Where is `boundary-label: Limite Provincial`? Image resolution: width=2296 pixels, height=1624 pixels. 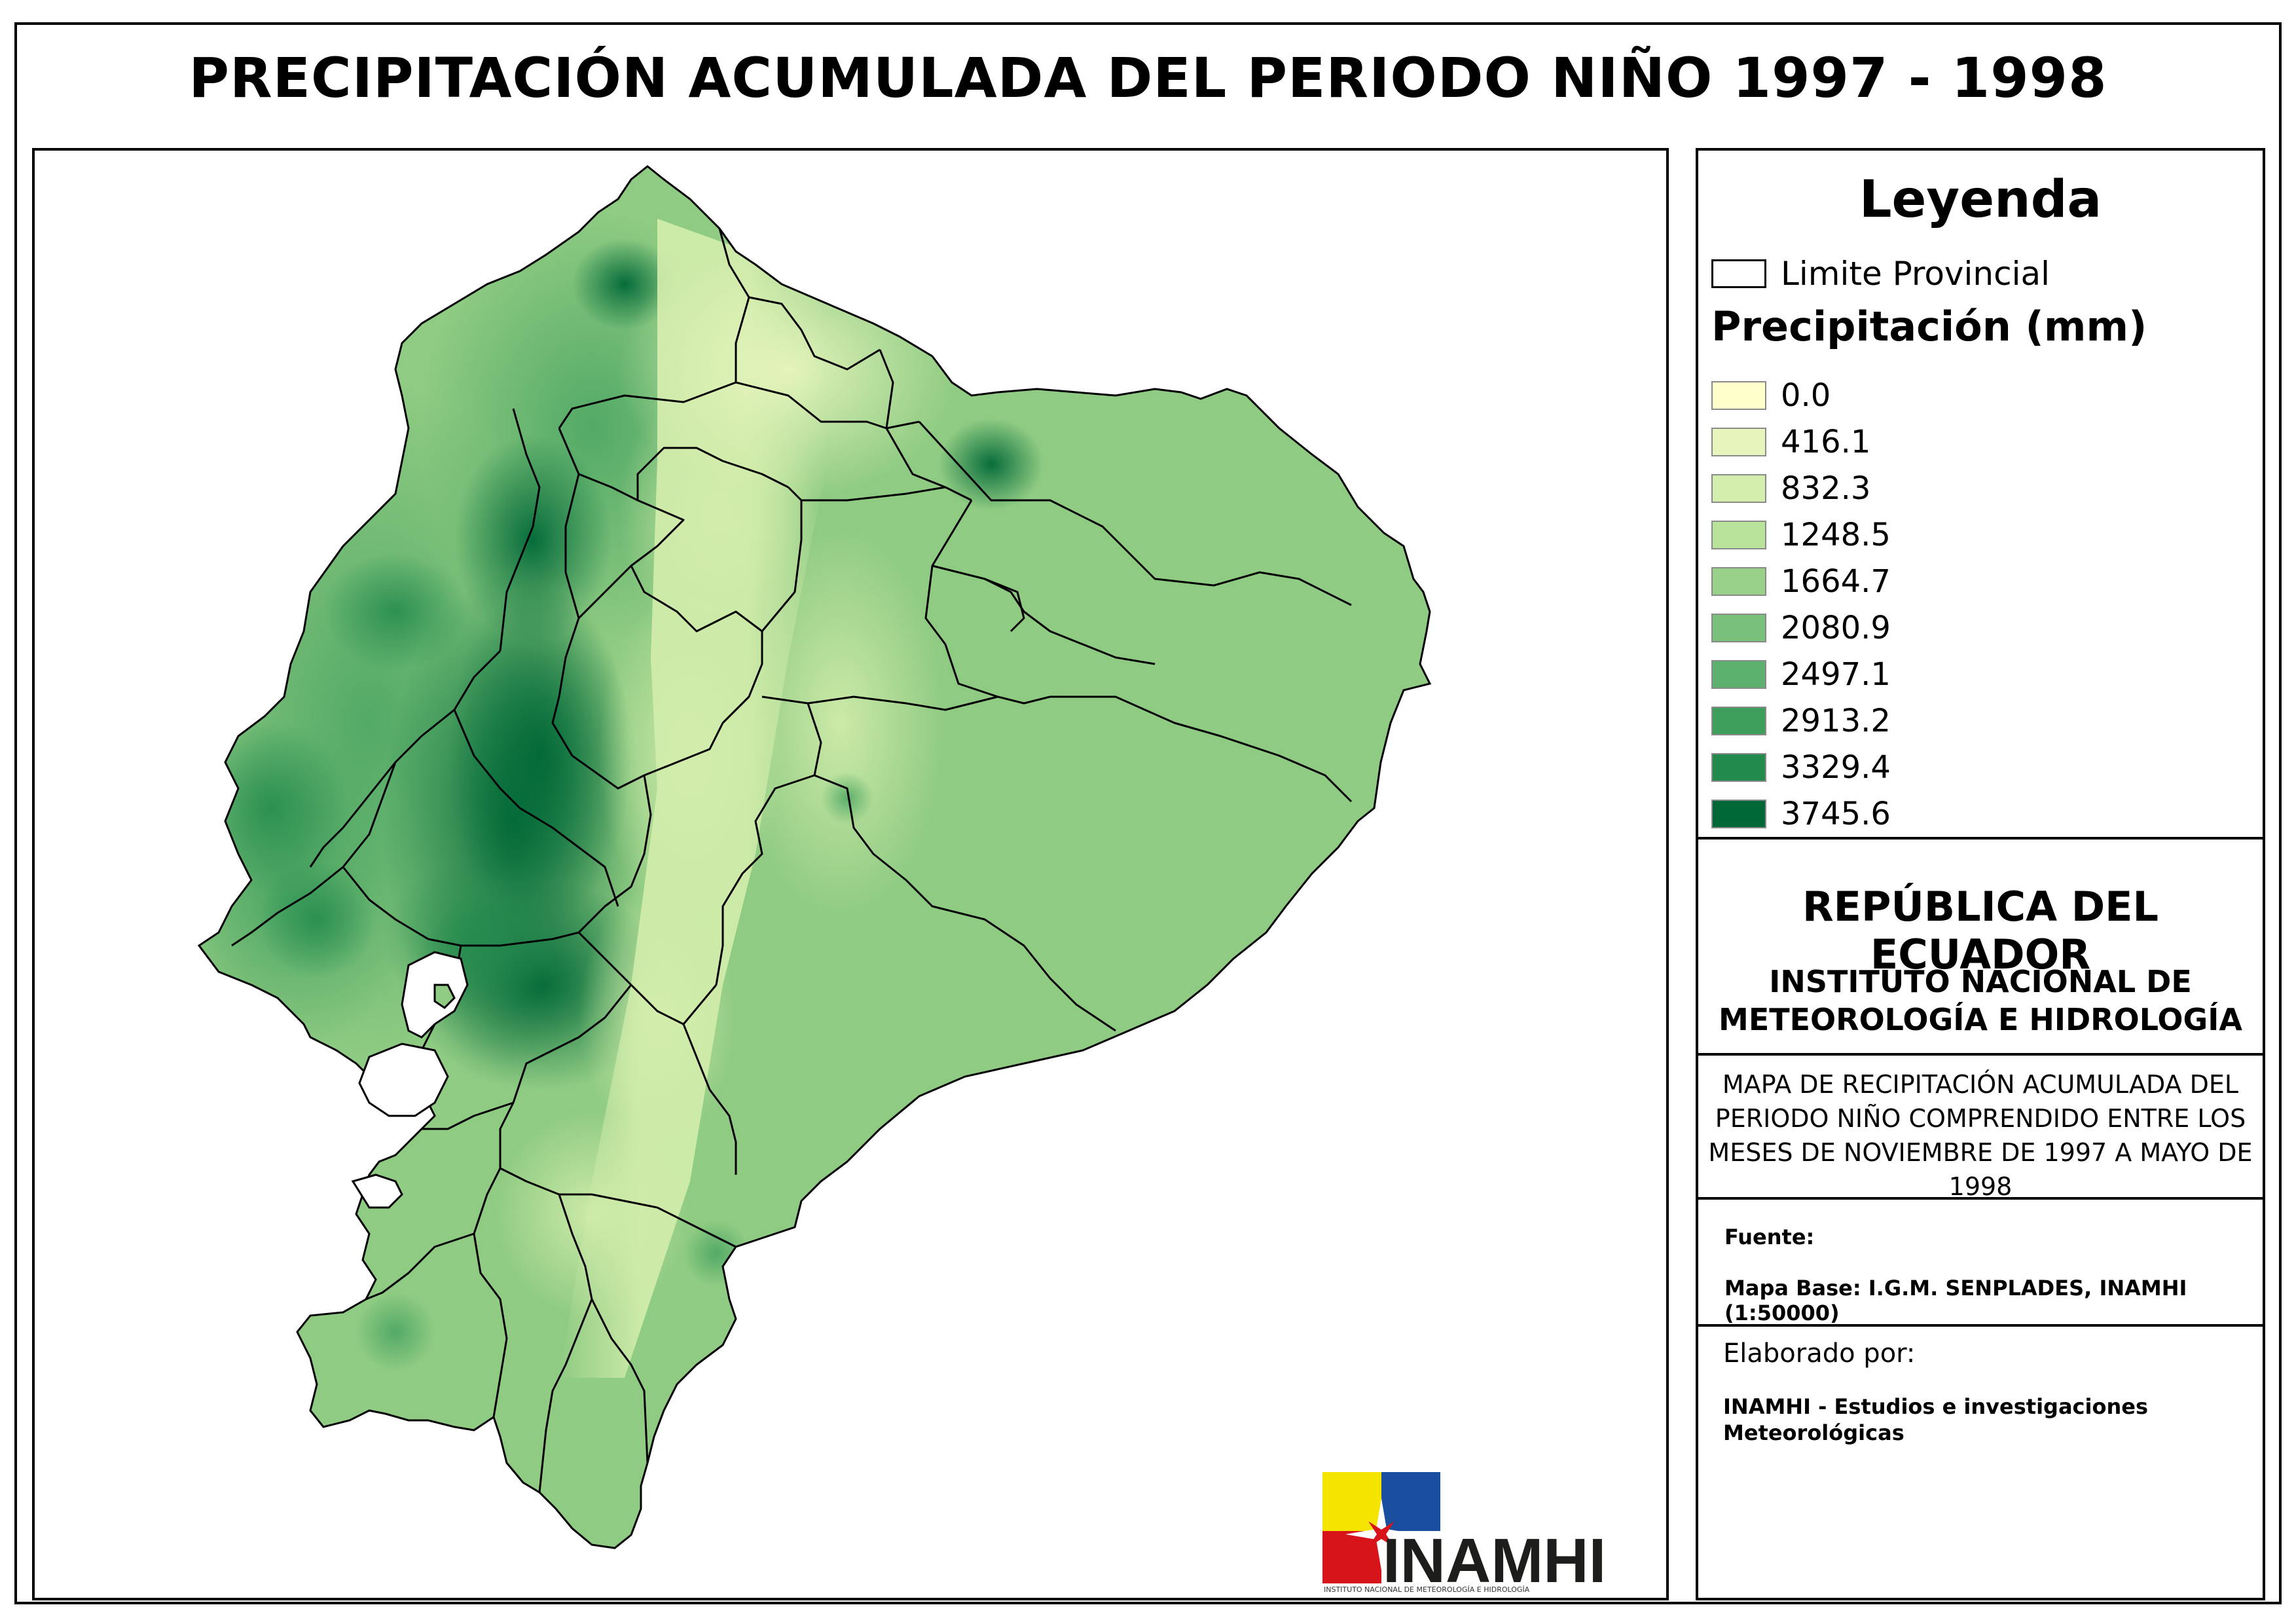 boundary-label: Limite Provincial is located at coordinates (1915, 274).